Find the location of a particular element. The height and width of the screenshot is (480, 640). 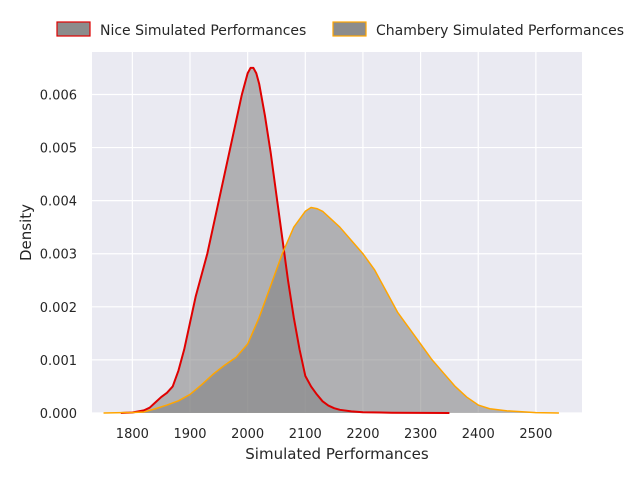

x-axis-ticks: 1800 1900 2000 2100 2200 2300 2400 2500 is located at coordinates (334, 434).